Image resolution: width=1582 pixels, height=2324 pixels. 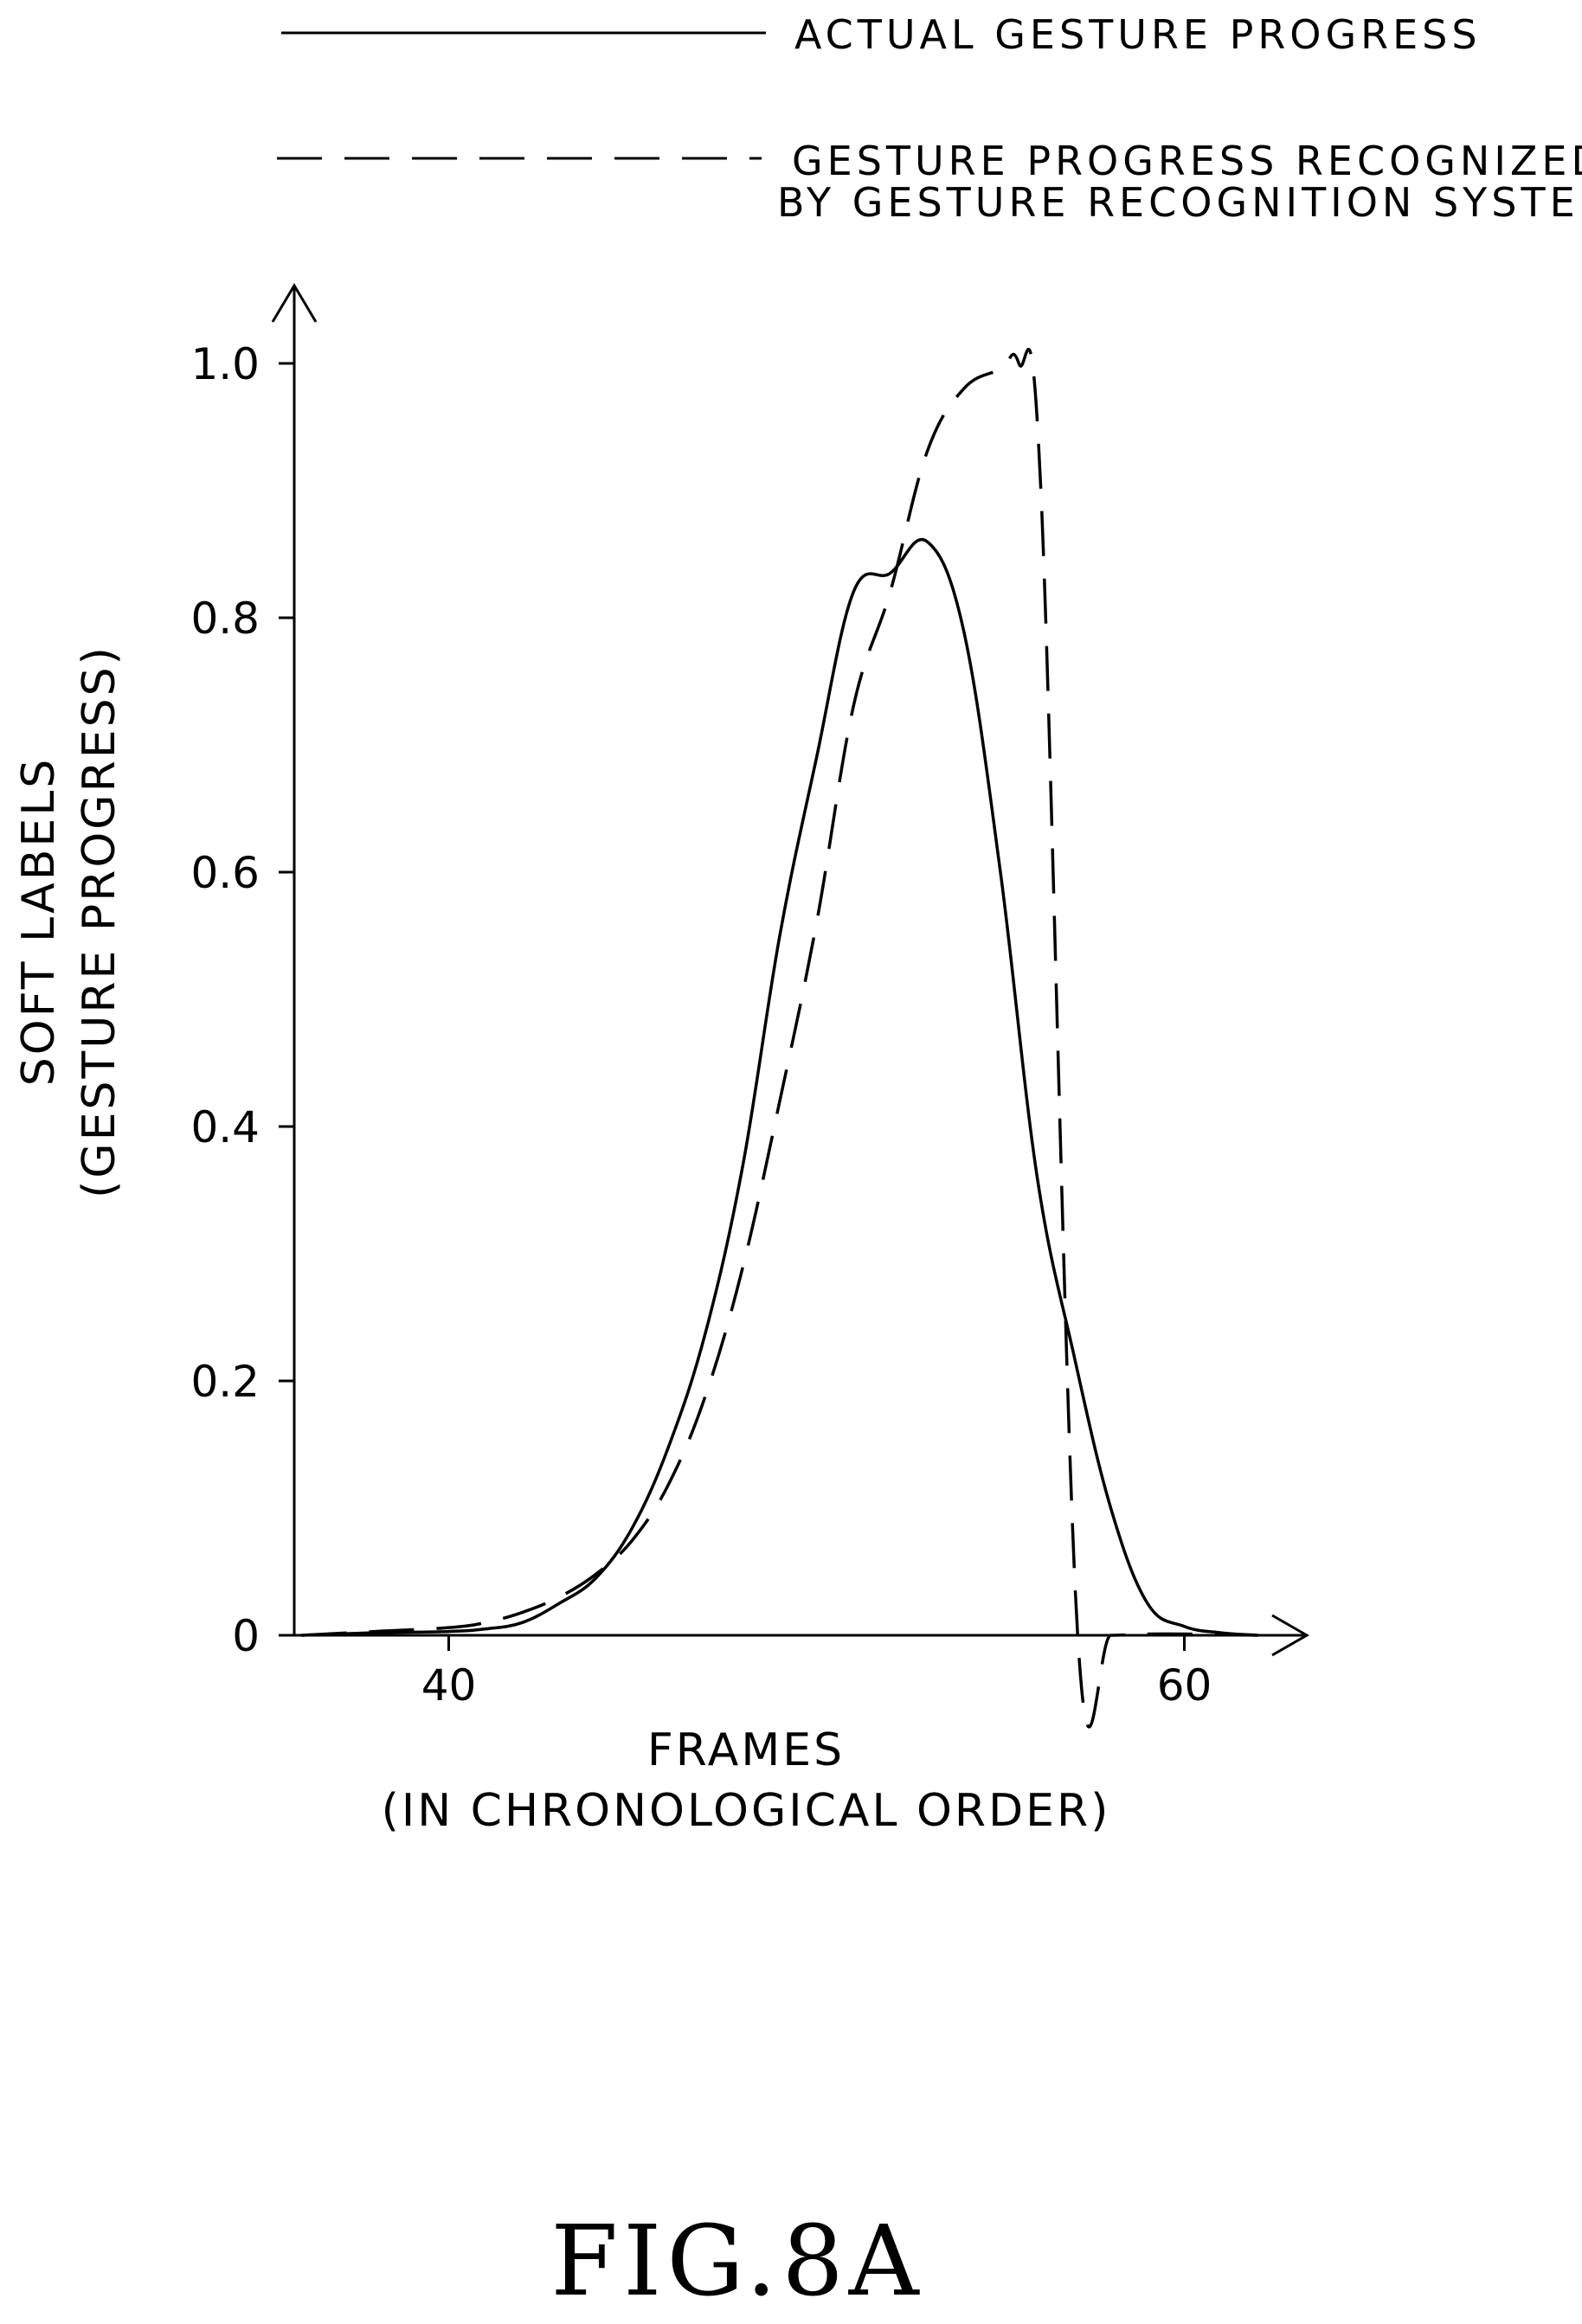 I want to click on y-axis-label: SOFT LABELS (GESTURE PROGRESS), so click(x=69, y=921).